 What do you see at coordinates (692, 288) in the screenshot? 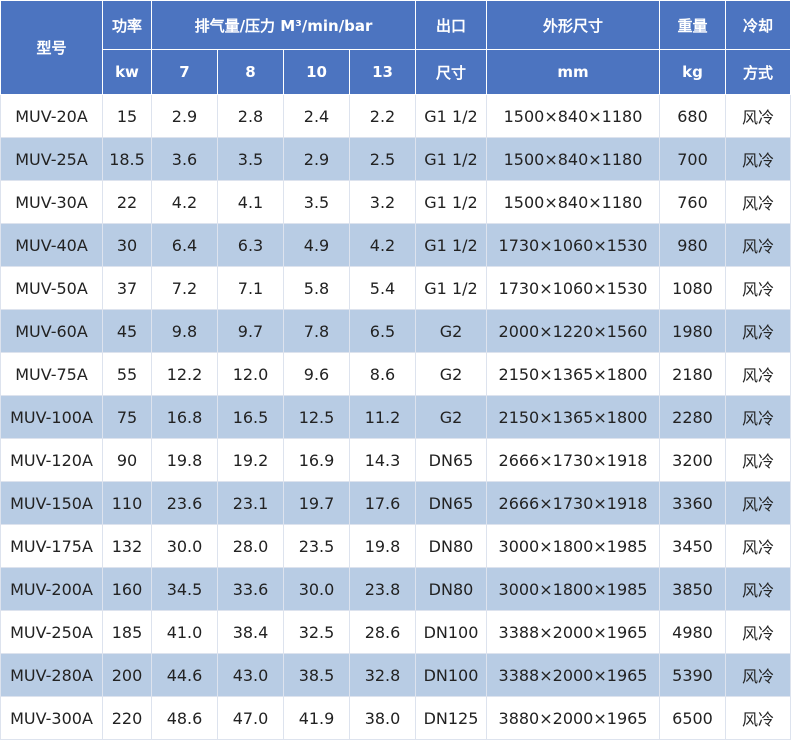
I see `cell-weight: 1080` at bounding box center [692, 288].